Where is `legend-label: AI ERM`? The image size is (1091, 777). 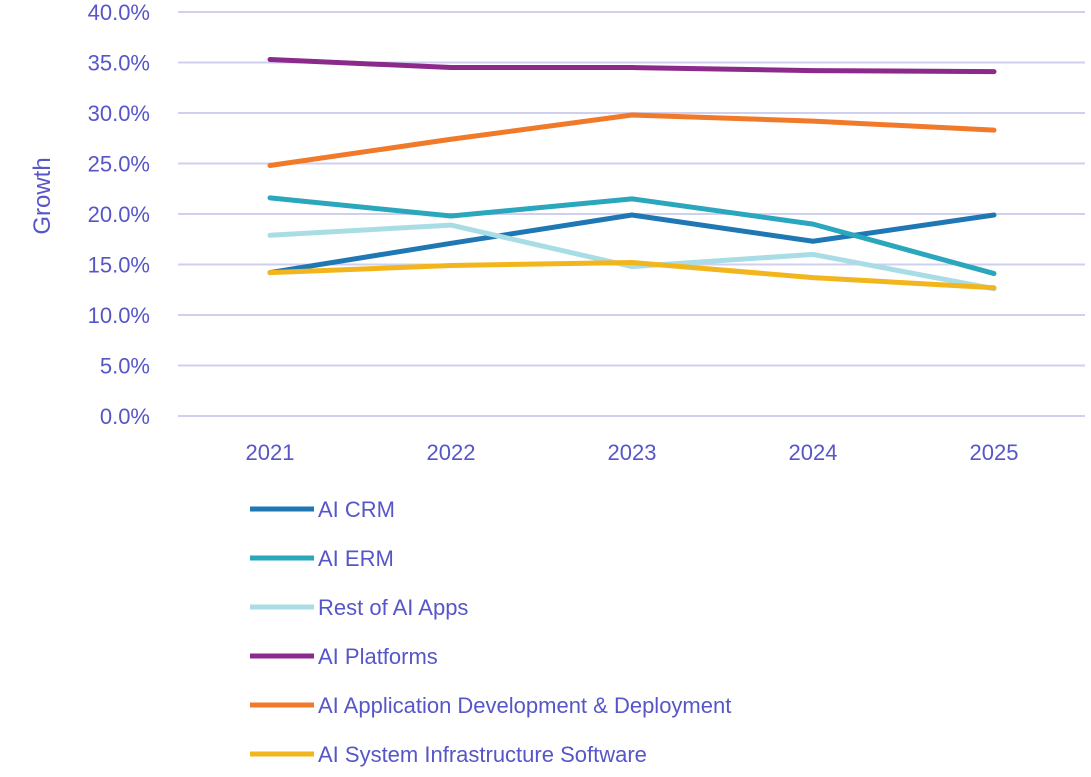
legend-label: AI ERM is located at coordinates (356, 558).